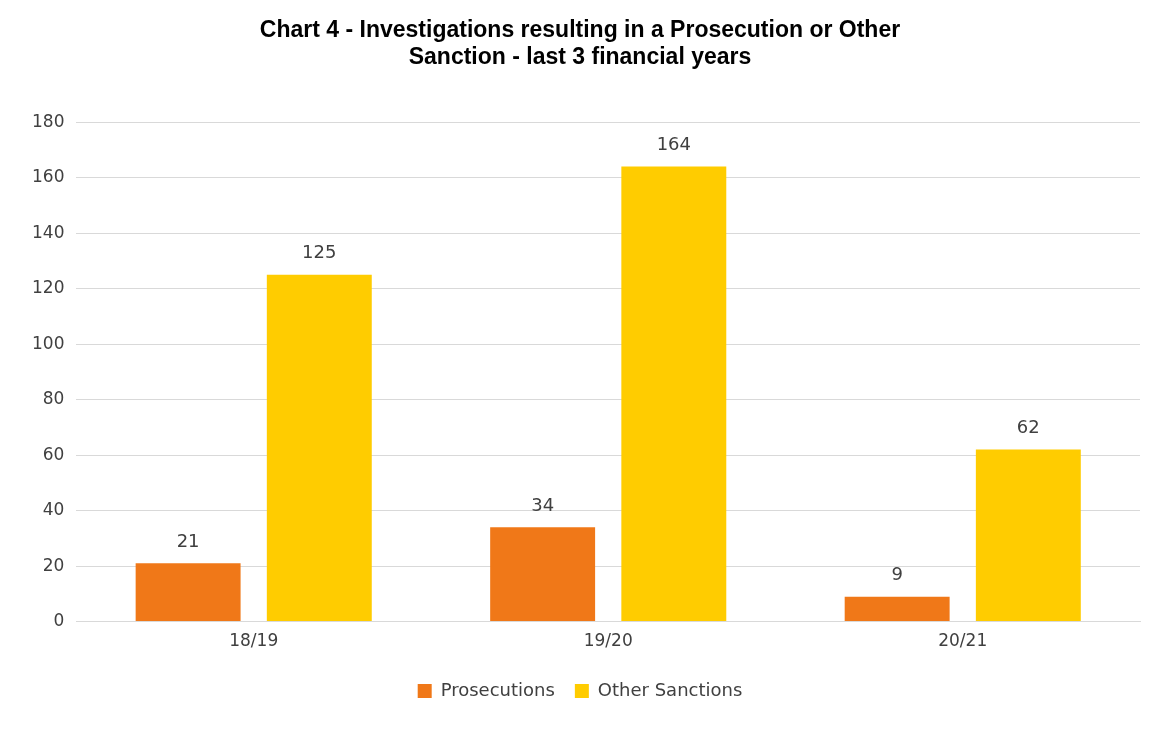 This screenshot has width=1160, height=733. Describe the element at coordinates (59, 620) in the screenshot. I see `y-tick-label: 0` at that location.